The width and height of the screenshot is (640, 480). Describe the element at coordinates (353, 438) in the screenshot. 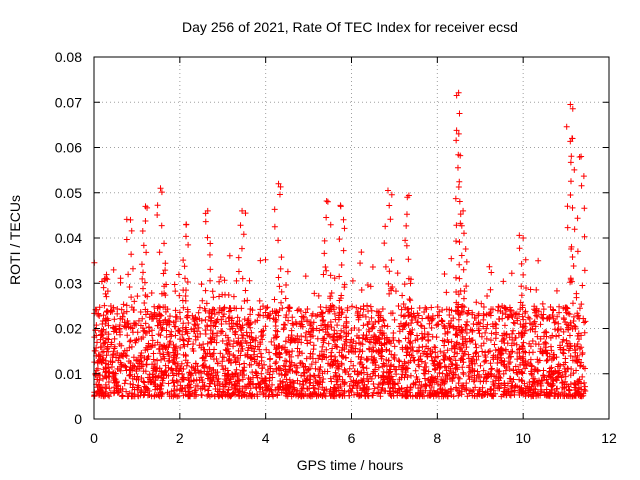

I see `x-tick-labels: 0 2 4 6 8 10 12` at that location.